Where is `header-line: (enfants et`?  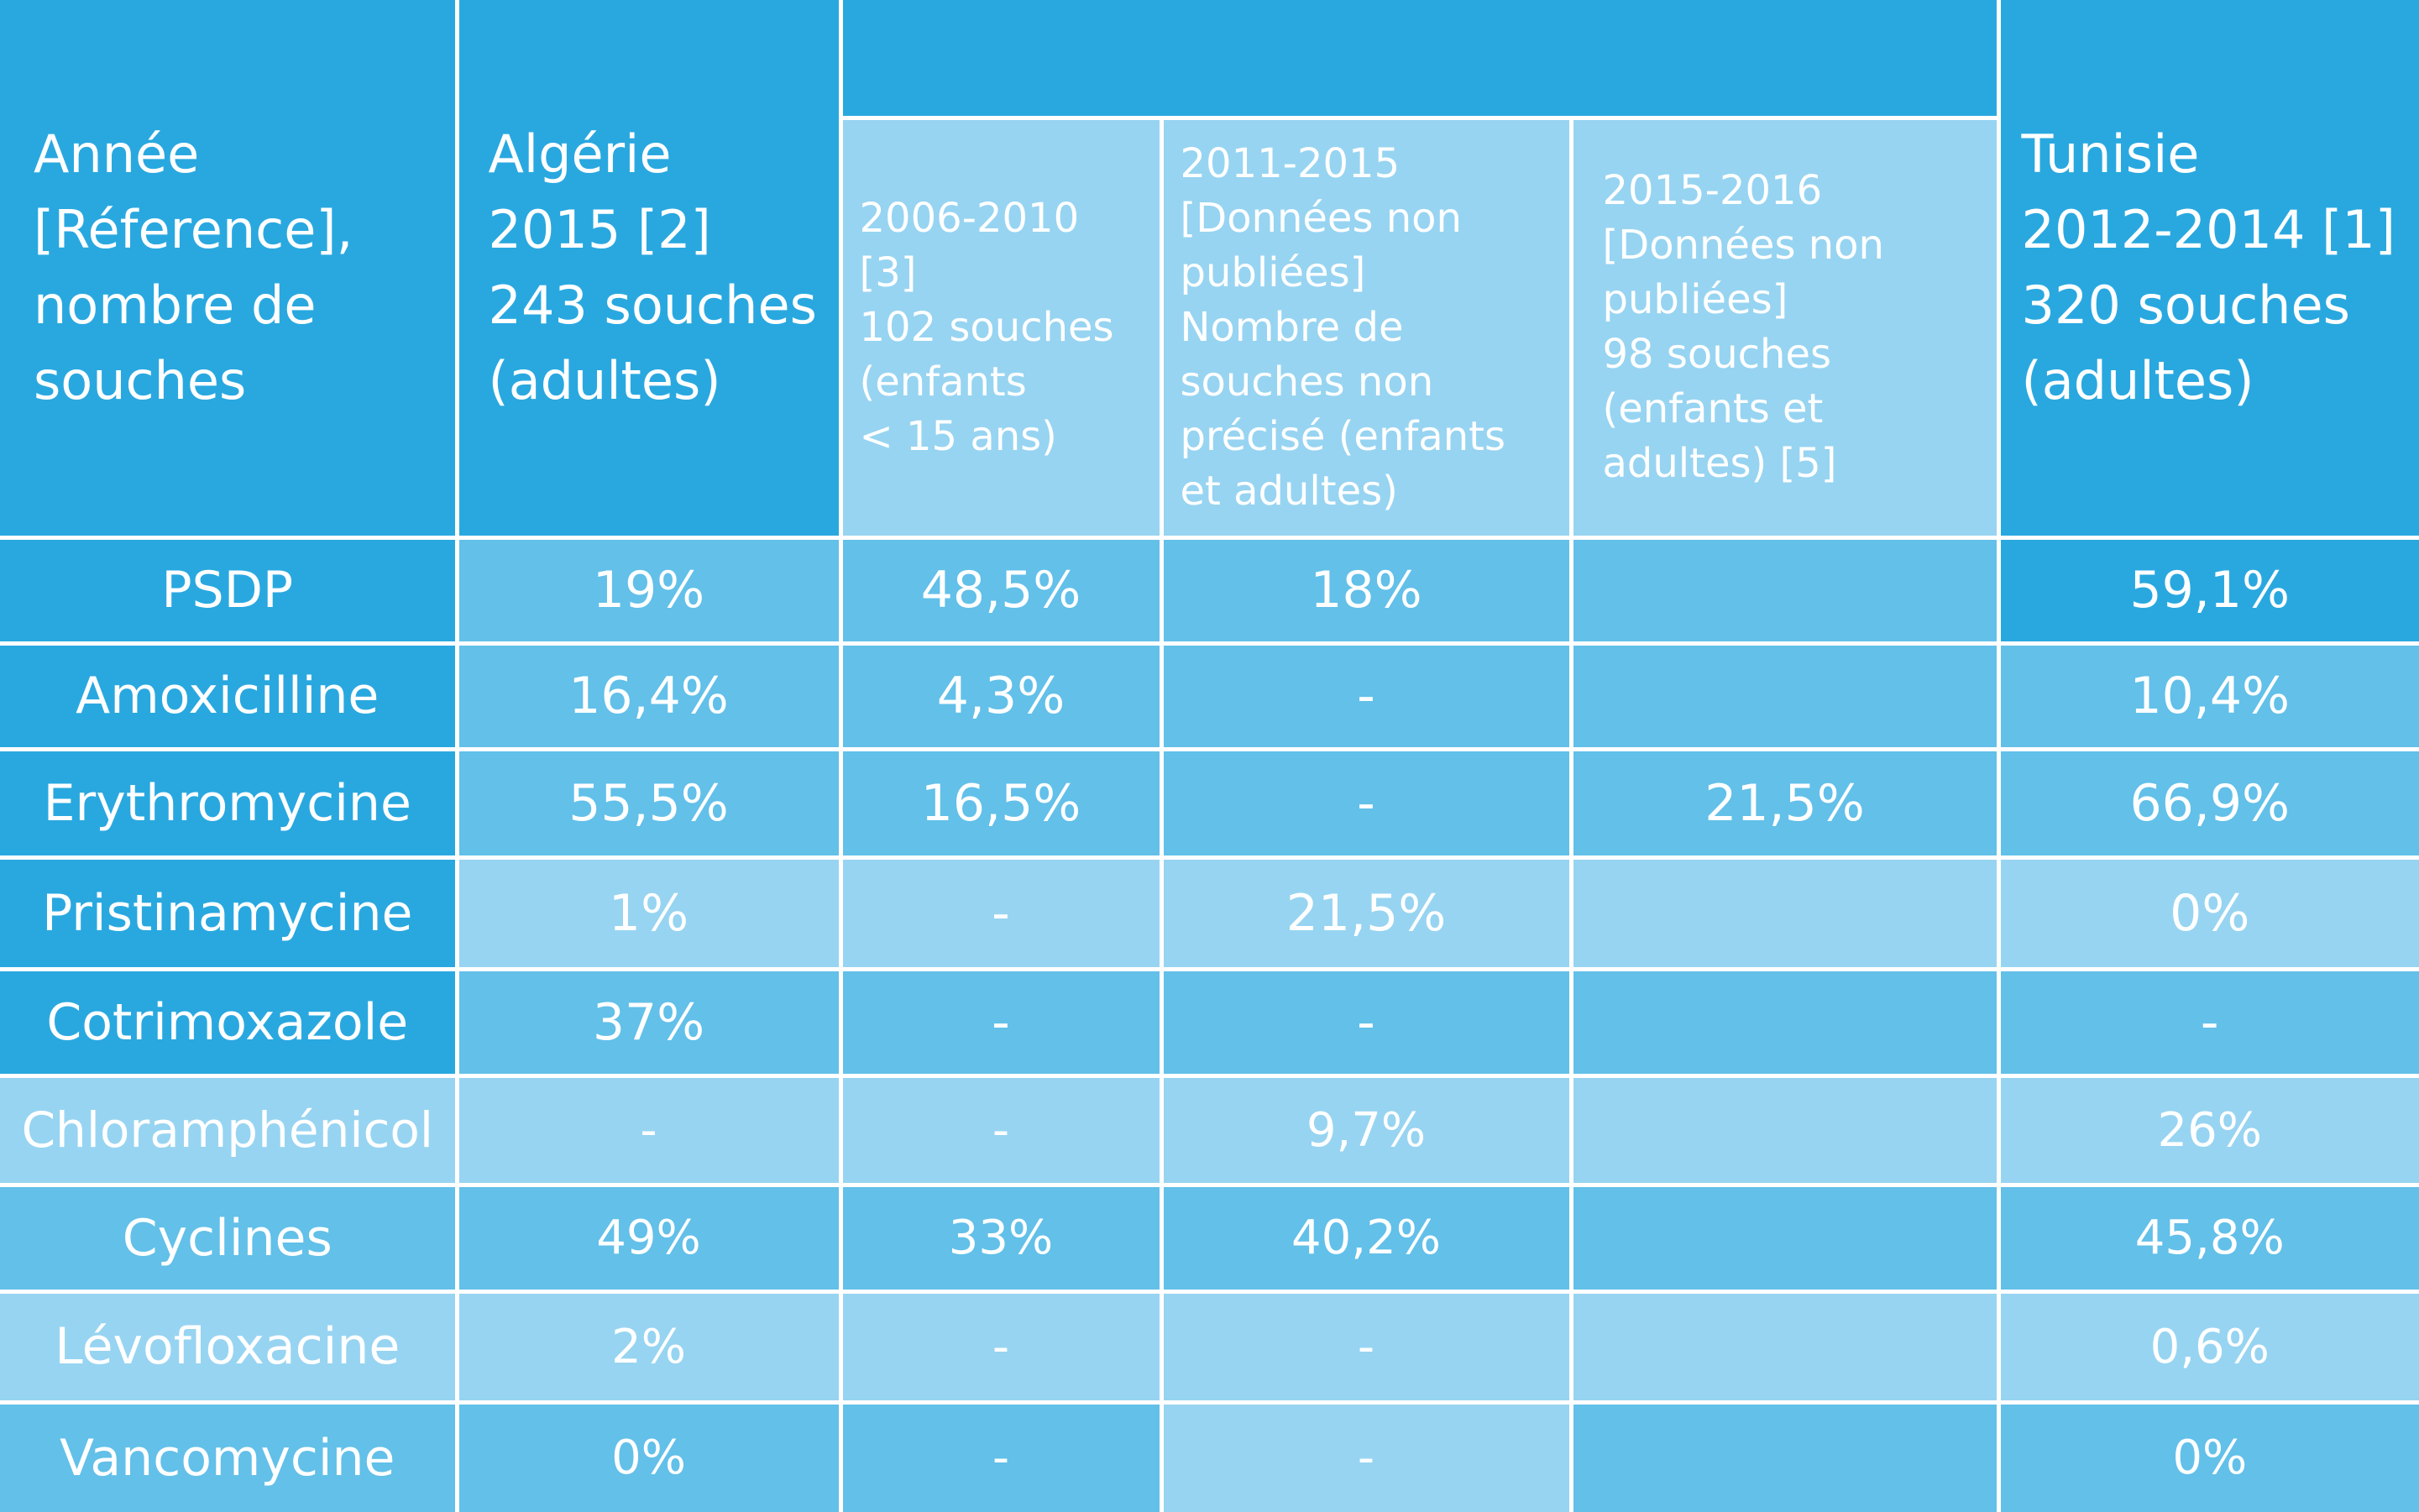
header-line: (enfants et is located at coordinates (1713, 408).